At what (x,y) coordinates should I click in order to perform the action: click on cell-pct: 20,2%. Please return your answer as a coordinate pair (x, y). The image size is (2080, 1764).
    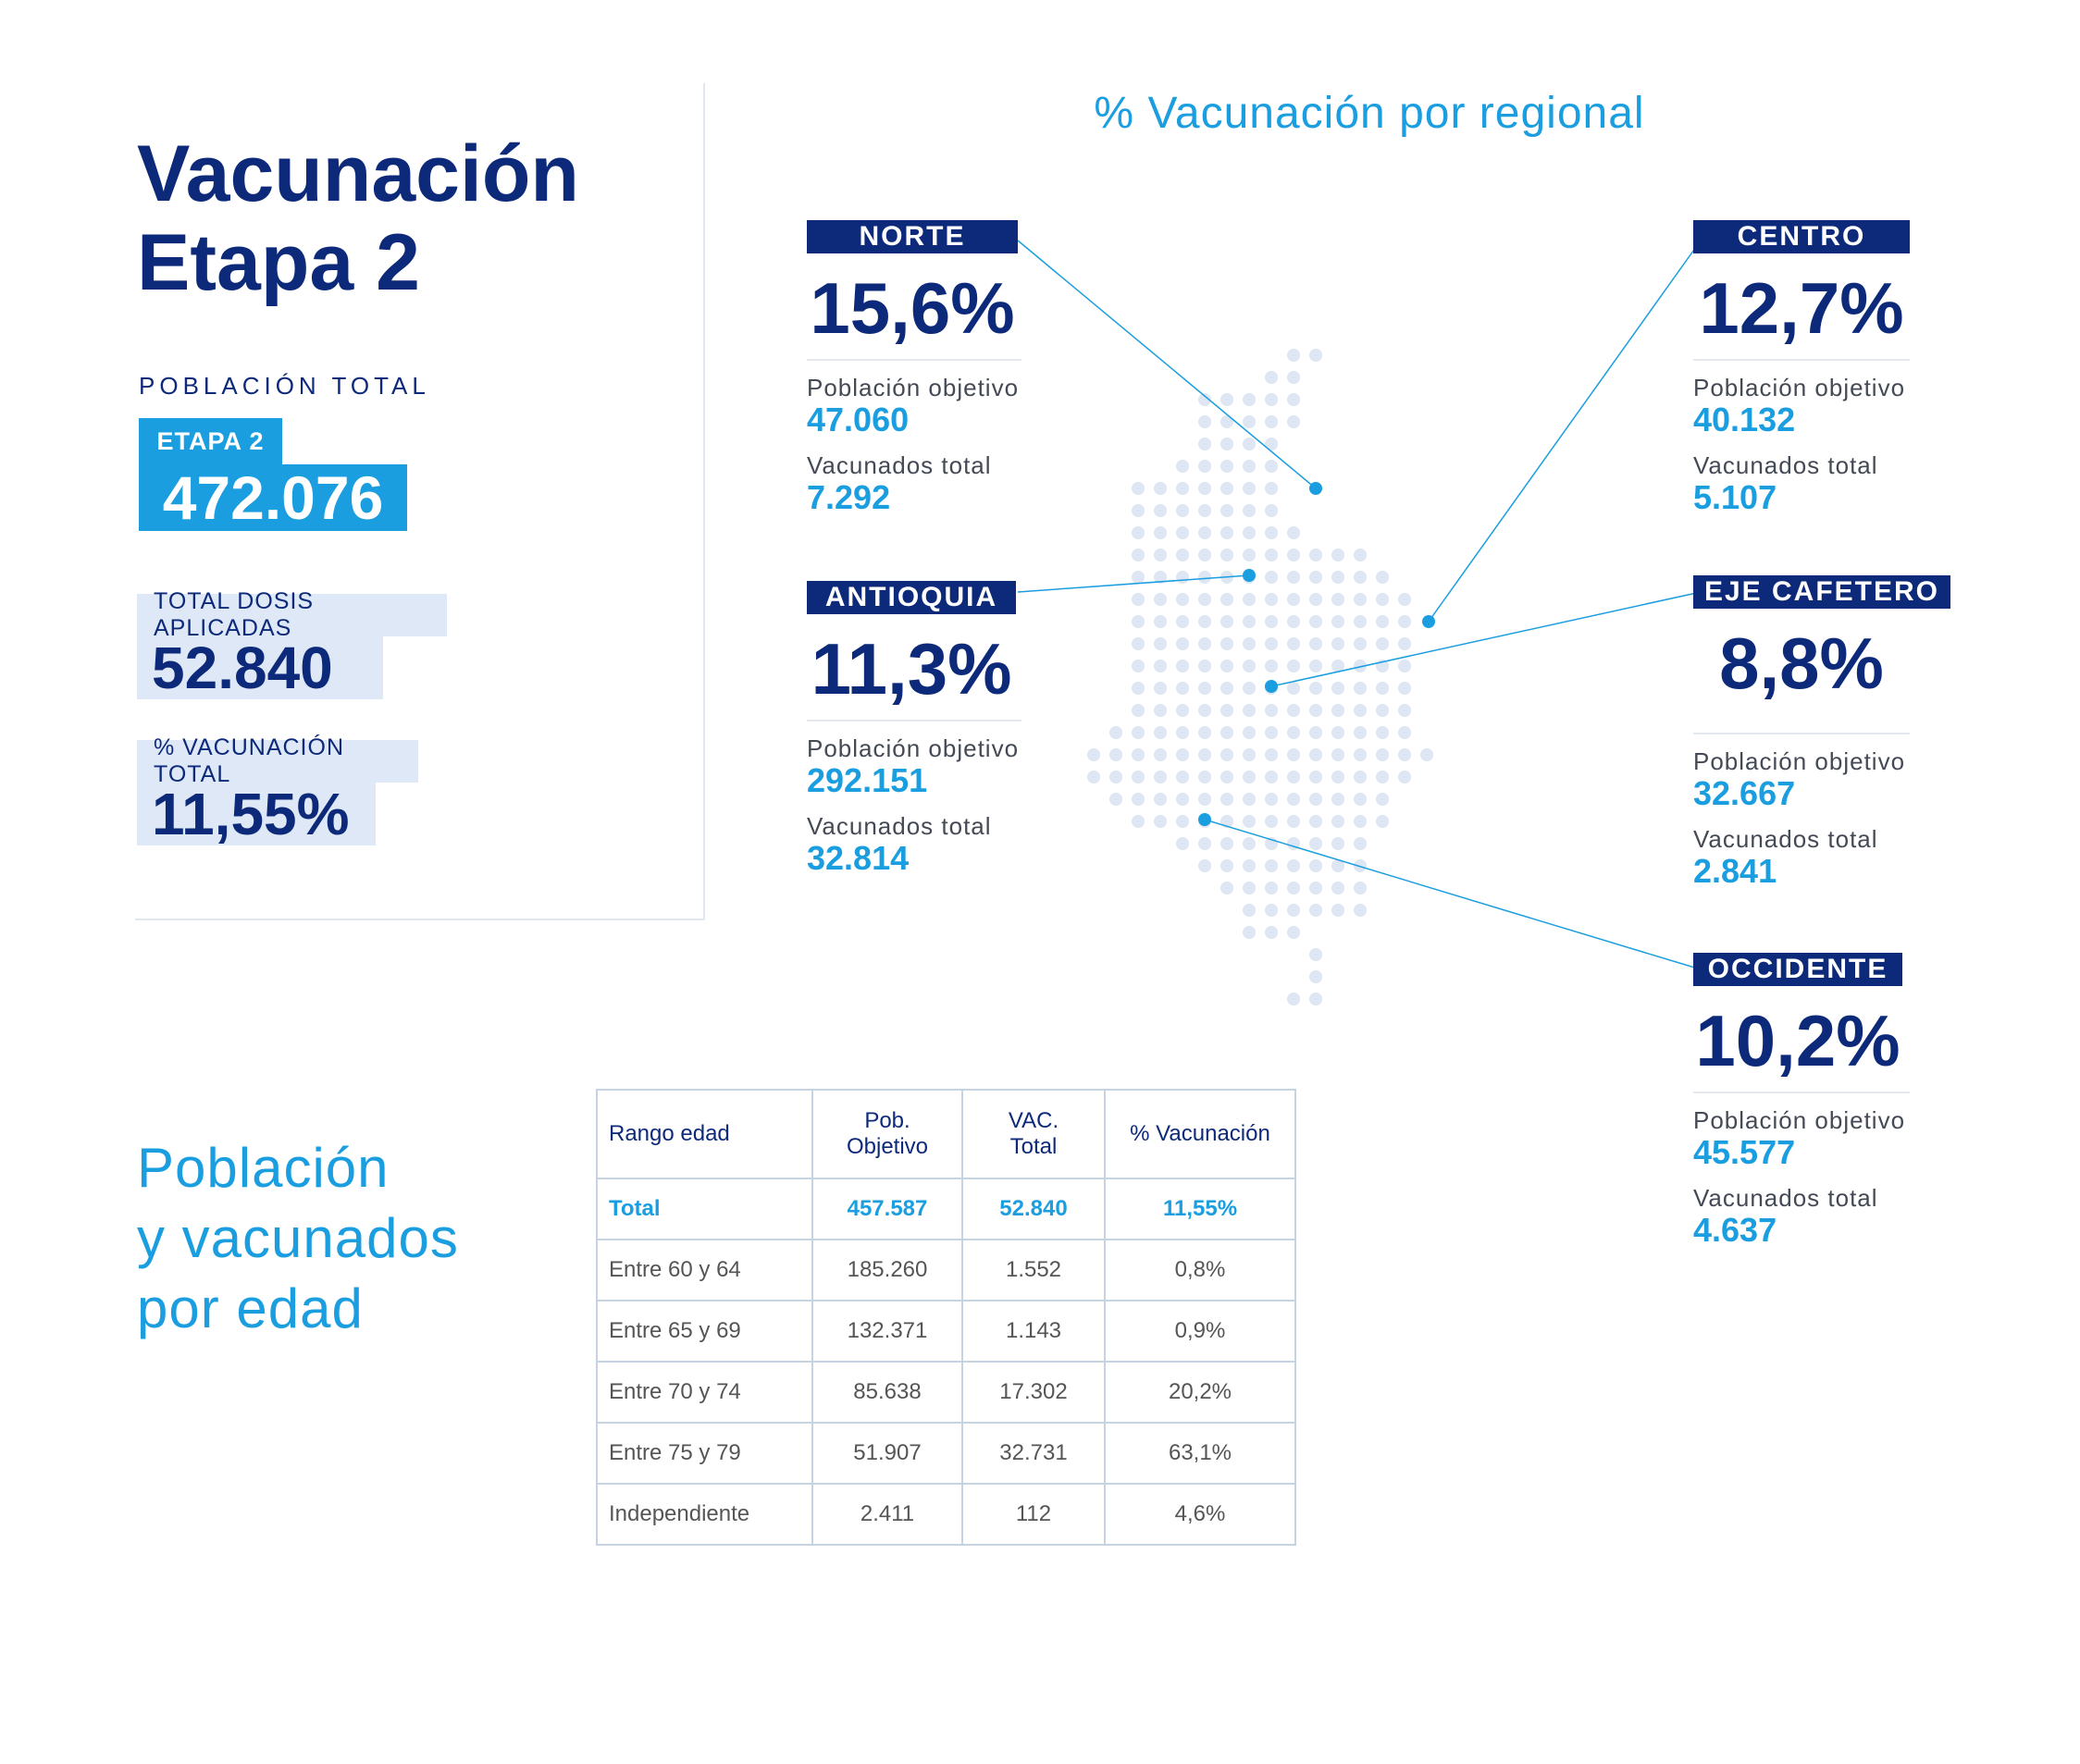
    Looking at the image, I should click on (1200, 1392).